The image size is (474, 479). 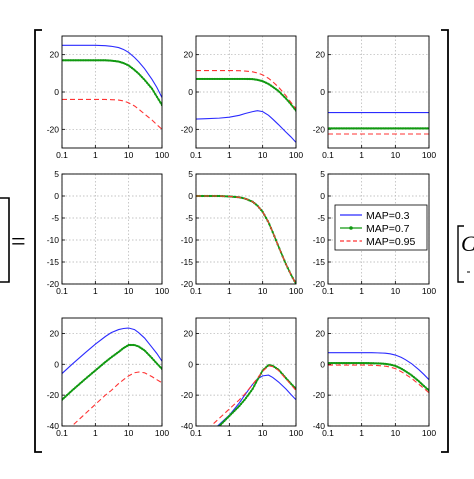 What do you see at coordinates (378, 372) in the screenshot?
I see `axes-frame` at bounding box center [378, 372].